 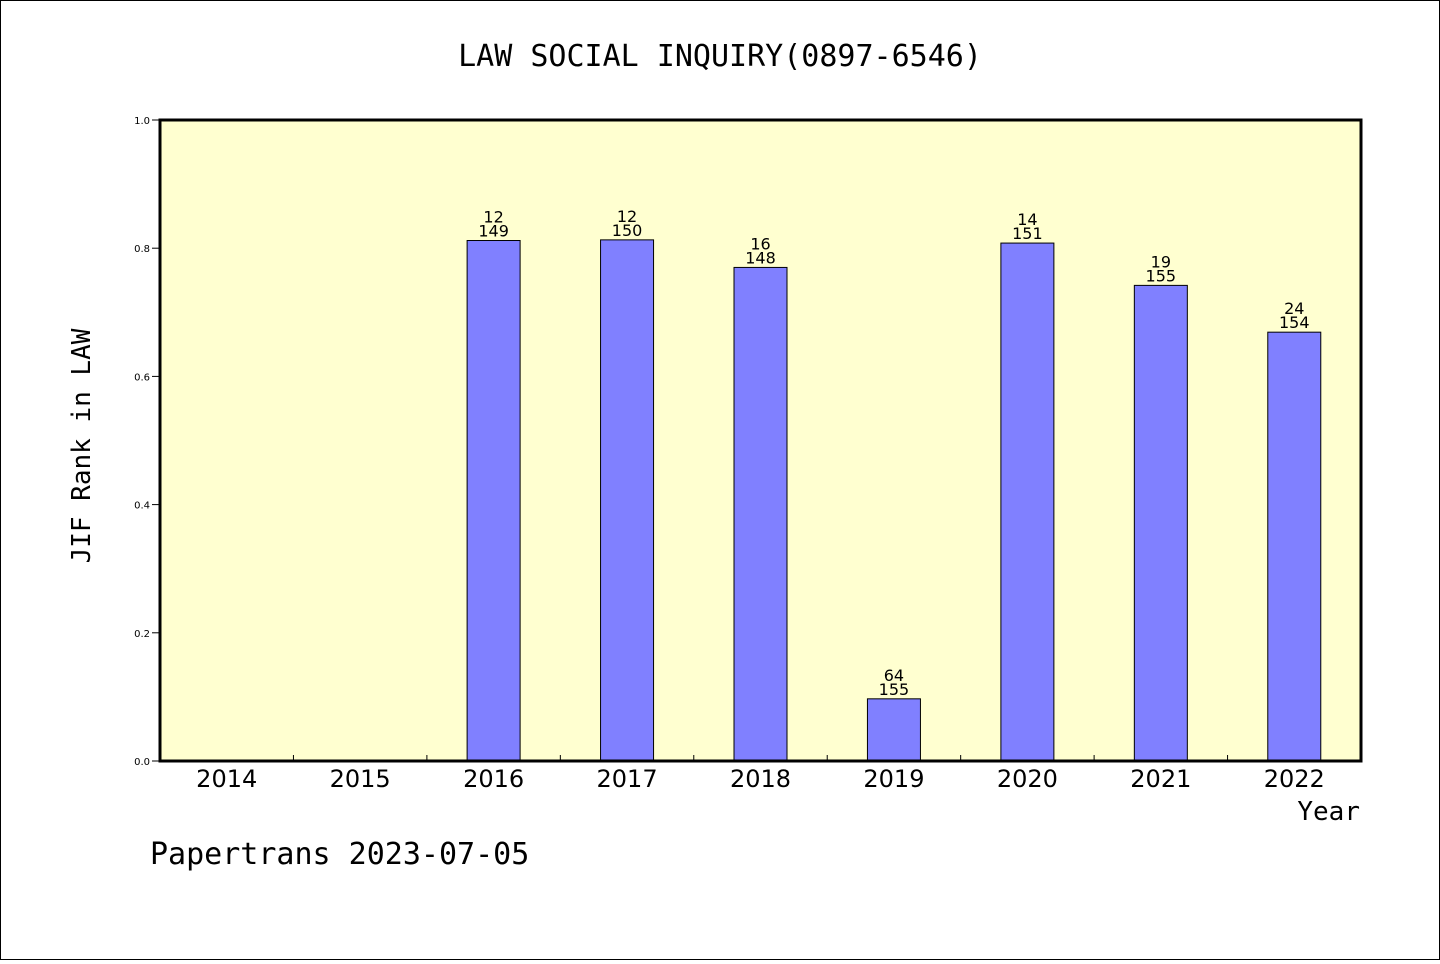 What do you see at coordinates (1294, 546) in the screenshot?
I see `bar-2022` at bounding box center [1294, 546].